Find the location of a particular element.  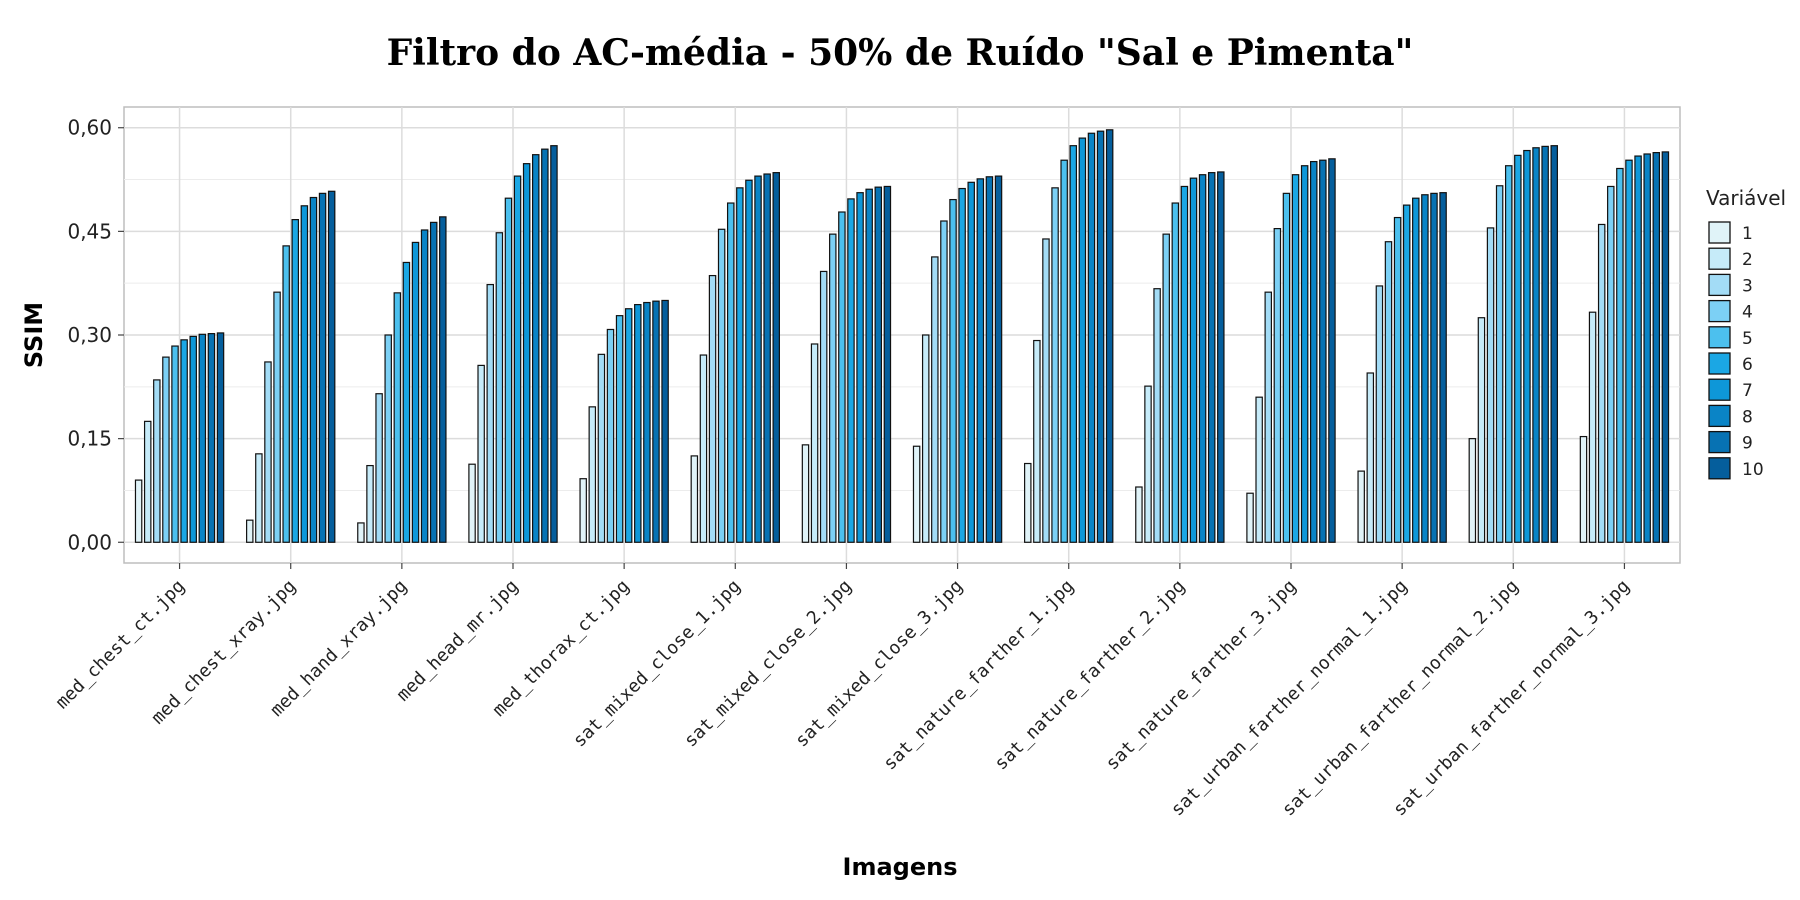

legend-label-7: 7 is located at coordinates (1747, 391).